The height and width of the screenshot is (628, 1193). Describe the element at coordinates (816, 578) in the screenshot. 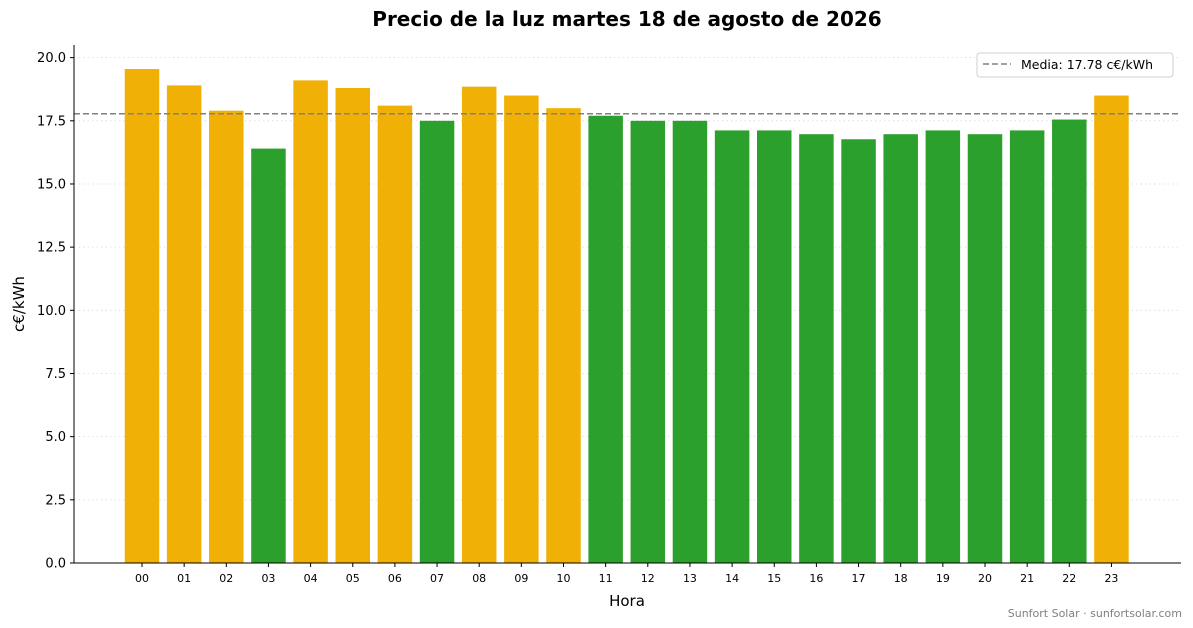

I see `x-tick-label: 16` at that location.